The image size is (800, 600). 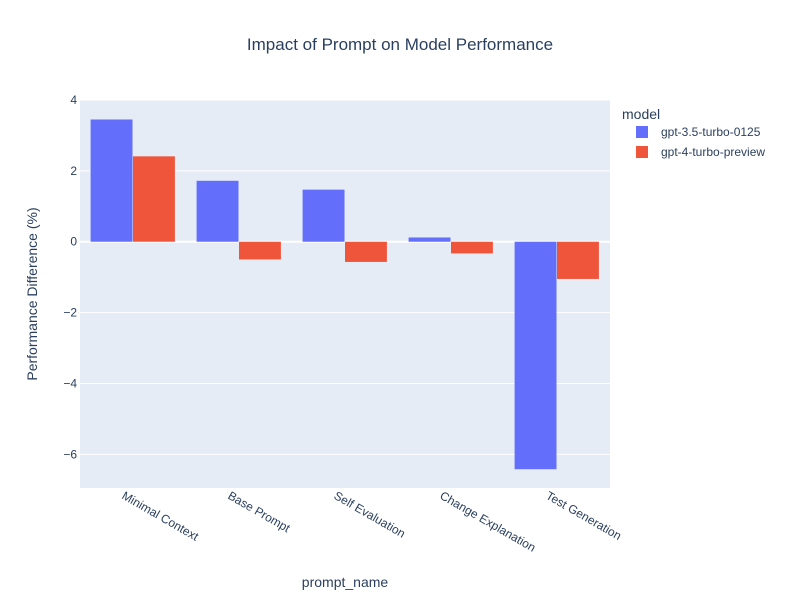 What do you see at coordinates (488, 521) in the screenshot?
I see `x-tick-label: Change Explanation` at bounding box center [488, 521].